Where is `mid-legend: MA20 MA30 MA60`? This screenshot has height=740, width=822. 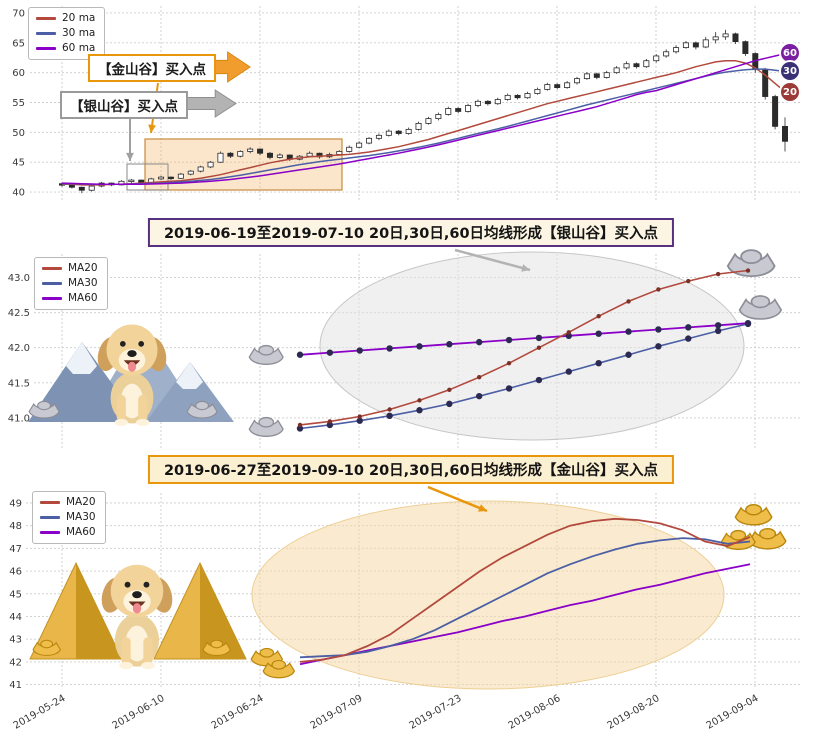
mid-legend: MA20 MA30 MA60 is located at coordinates (71, 283).